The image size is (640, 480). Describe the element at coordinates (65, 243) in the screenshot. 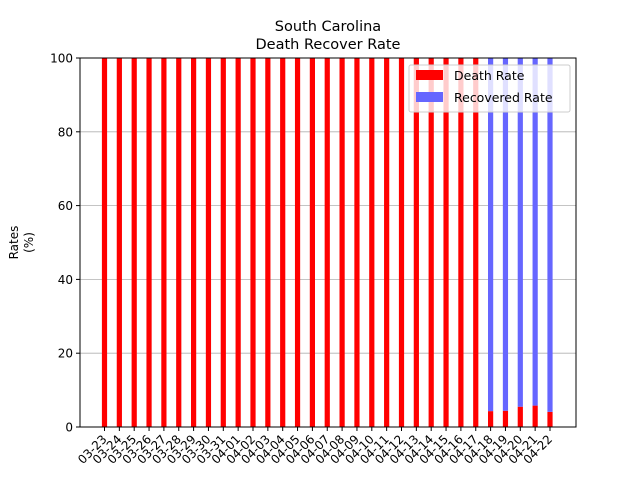

I see `y-axis: 0 20 40 60 80 100` at that location.